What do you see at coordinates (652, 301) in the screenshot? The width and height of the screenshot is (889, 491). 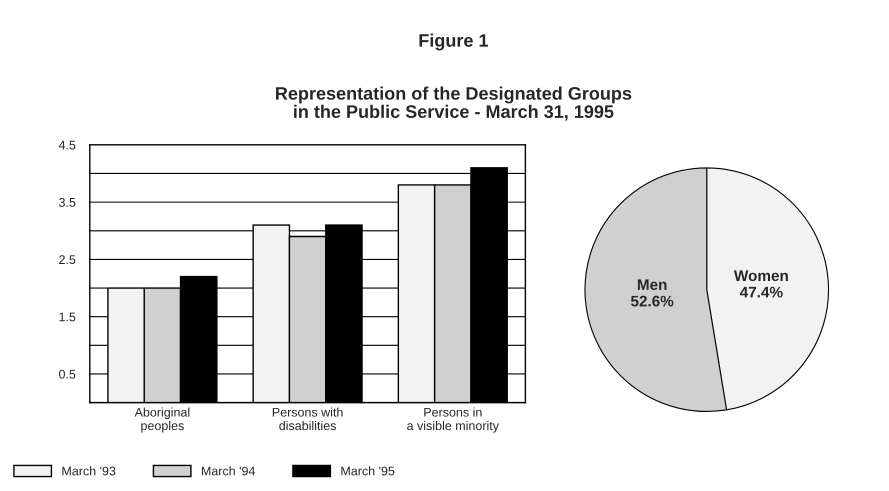 I see `data-label: 52.6%` at bounding box center [652, 301].